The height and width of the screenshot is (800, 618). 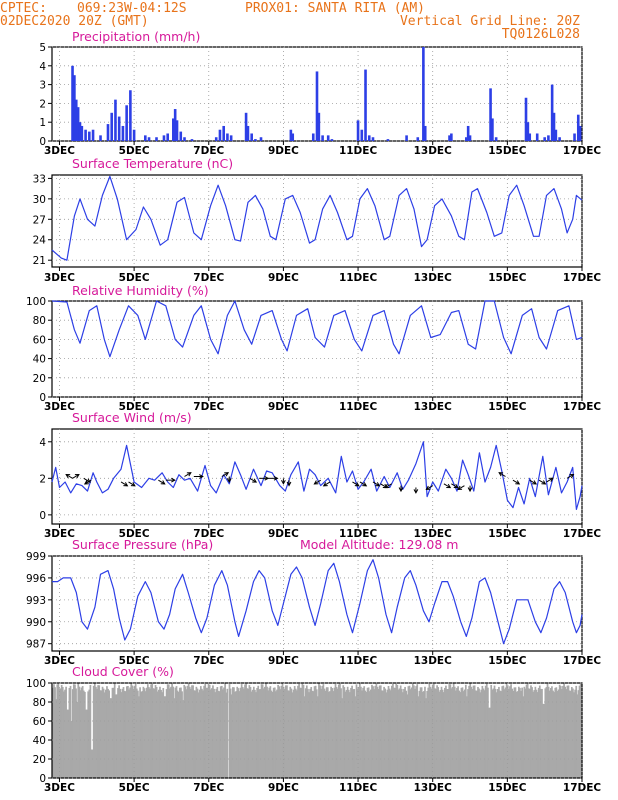 What do you see at coordinates (582, 534) in the screenshot?
I see `x-tick-label: 17DEC` at bounding box center [582, 534].